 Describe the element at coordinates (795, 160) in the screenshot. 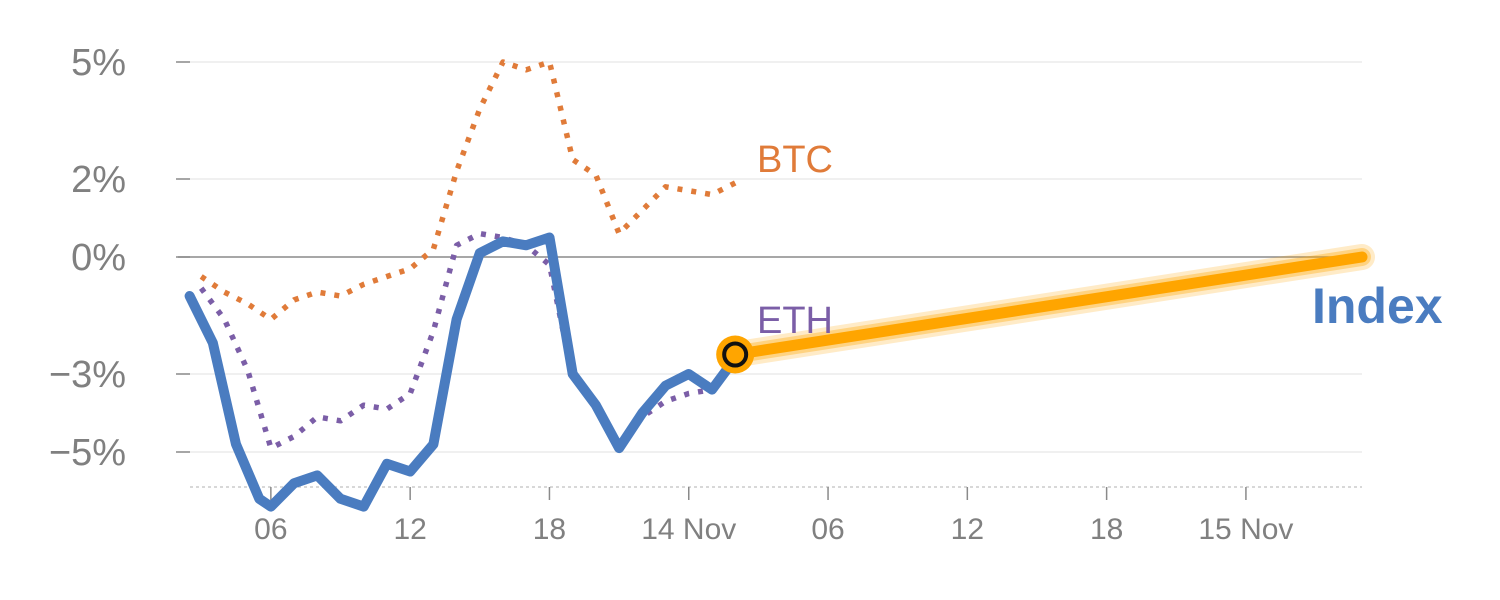

I see `btc-series-label: BTC` at that location.